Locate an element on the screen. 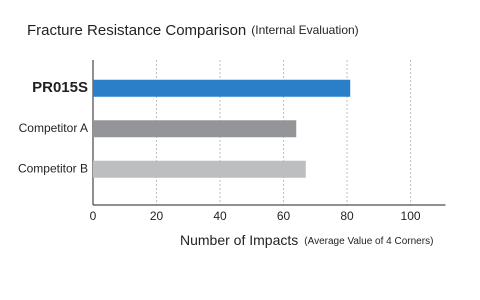 Image resolution: width=480 pixels, height=300 pixels. x-label: Number of Impacts is located at coordinates (239, 240).